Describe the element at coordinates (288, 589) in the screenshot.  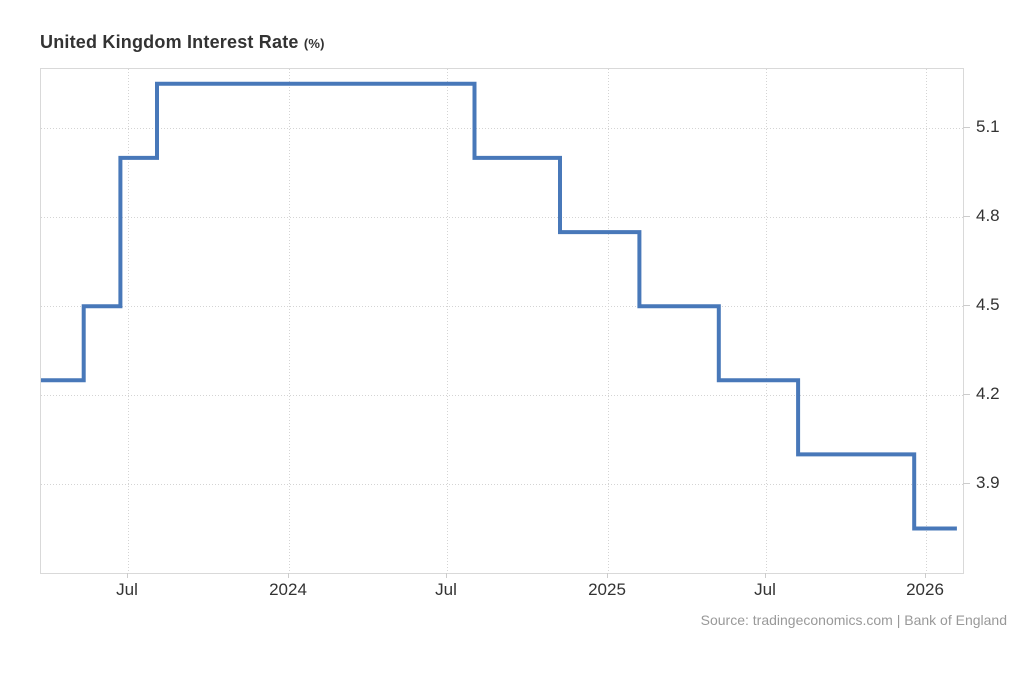
I see `x-axis-tick-label: 2024` at that location.